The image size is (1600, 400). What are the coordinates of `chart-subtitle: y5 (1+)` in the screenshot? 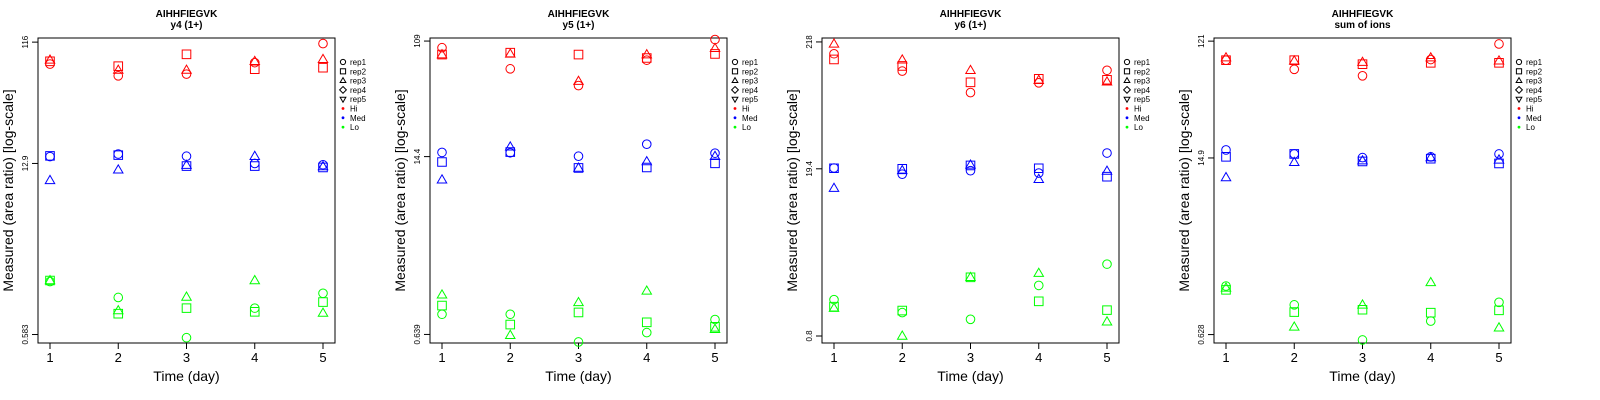 It's located at (579, 25).